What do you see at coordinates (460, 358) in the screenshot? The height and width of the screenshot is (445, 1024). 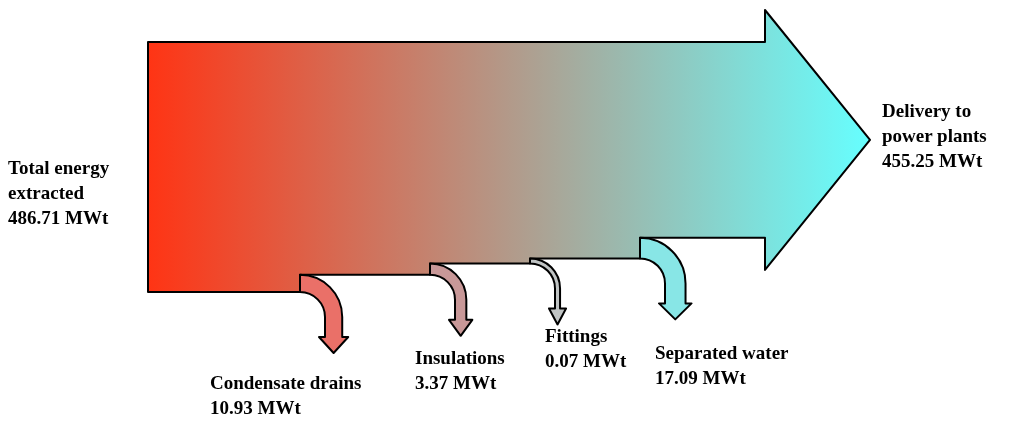 I see `category-label: Insulations` at bounding box center [460, 358].